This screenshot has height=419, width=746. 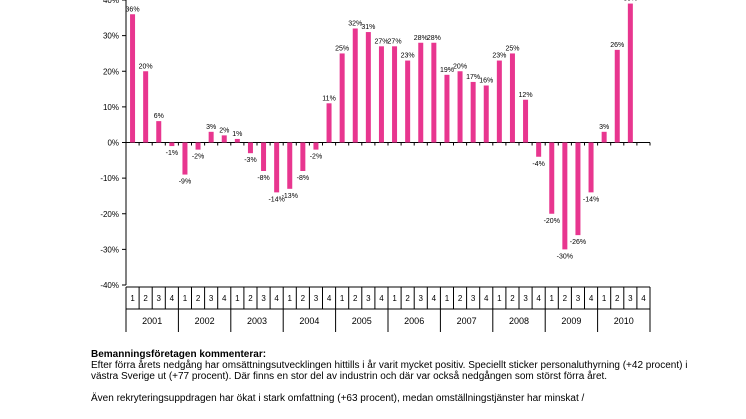 I want to click on data-label: -8%, so click(x=303, y=178).